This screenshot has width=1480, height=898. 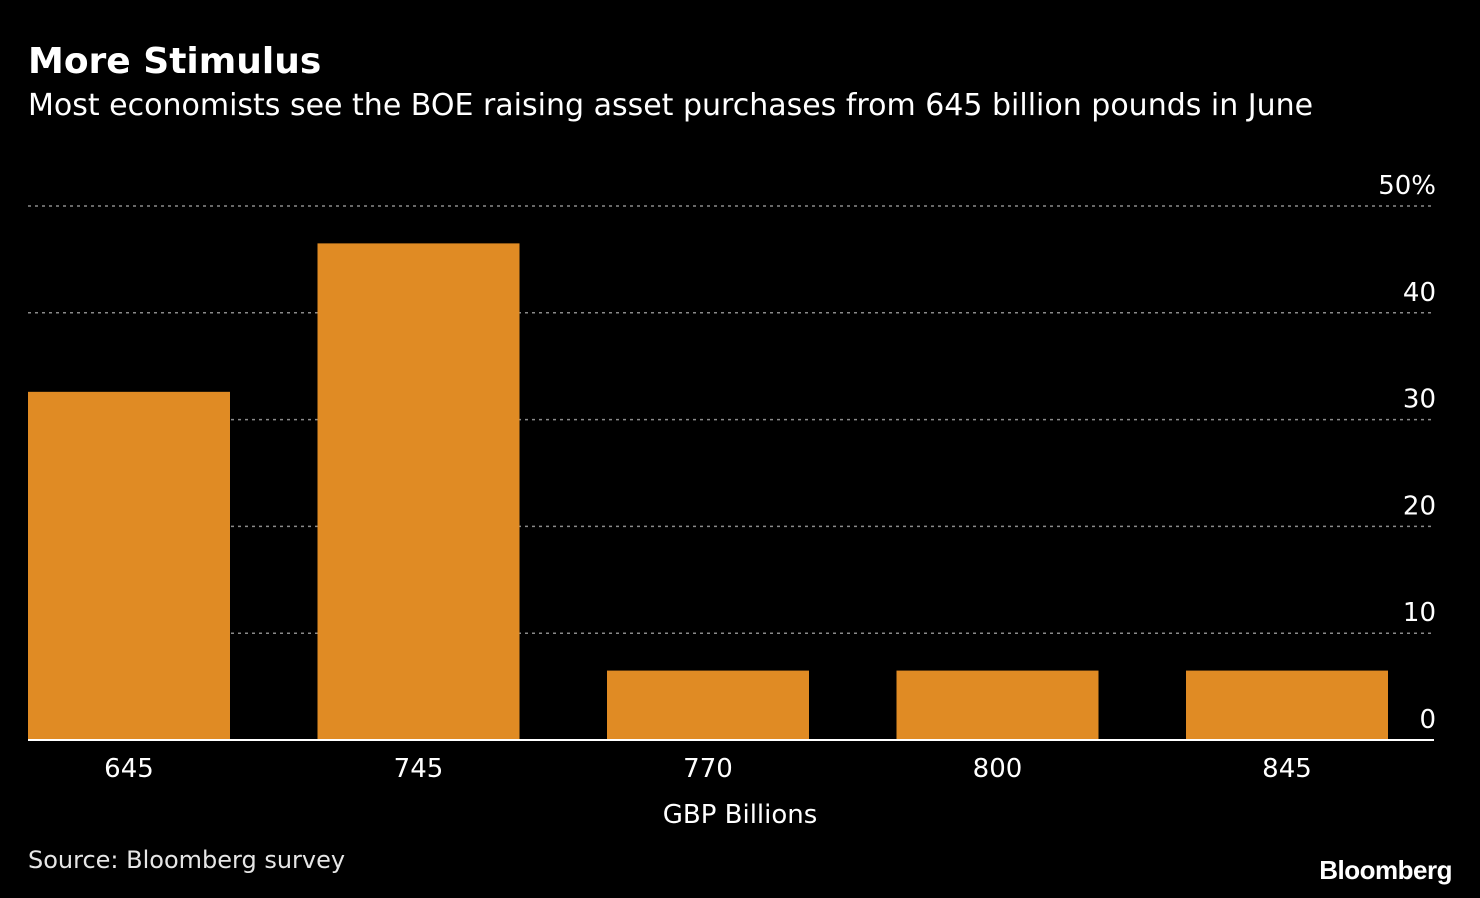 I want to click on y-tick-label: 30, so click(x=1419, y=400).